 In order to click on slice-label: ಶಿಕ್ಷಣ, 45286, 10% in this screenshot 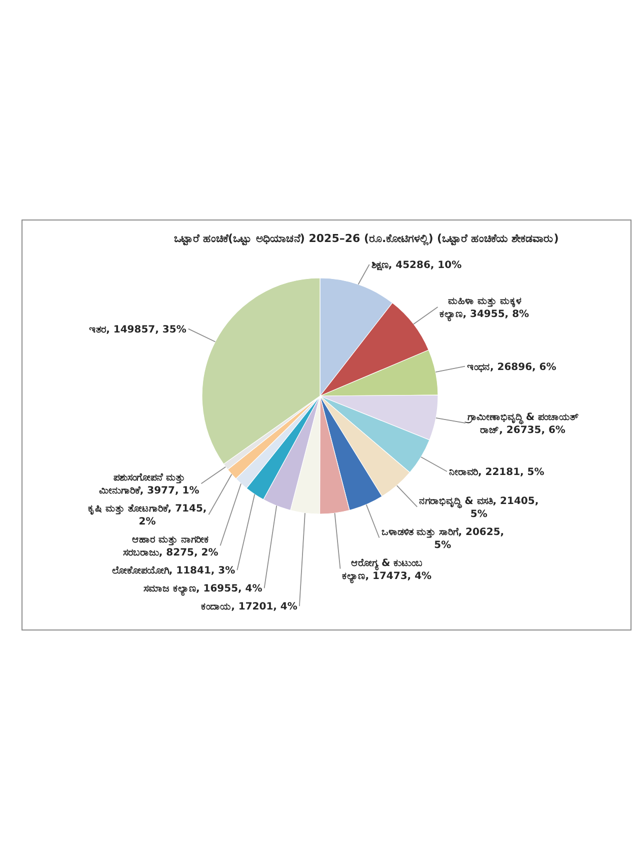, I will do `click(416, 265)`.